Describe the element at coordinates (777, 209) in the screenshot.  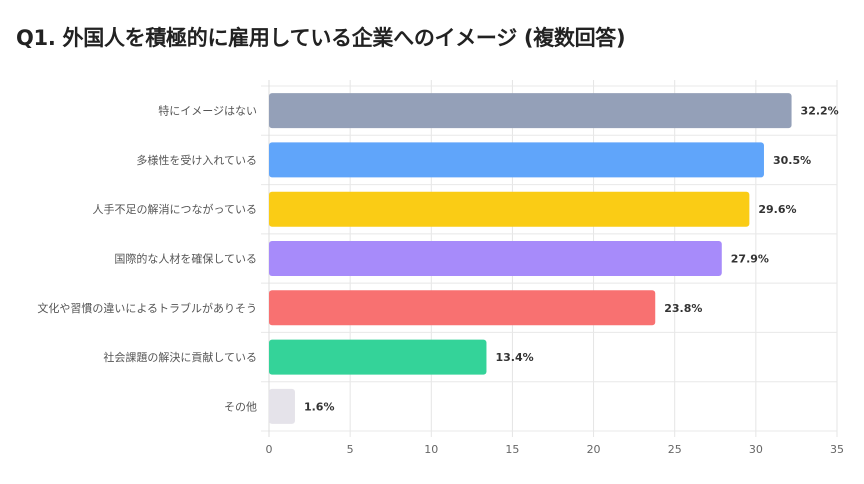
I see `value-label: 29.6%` at that location.